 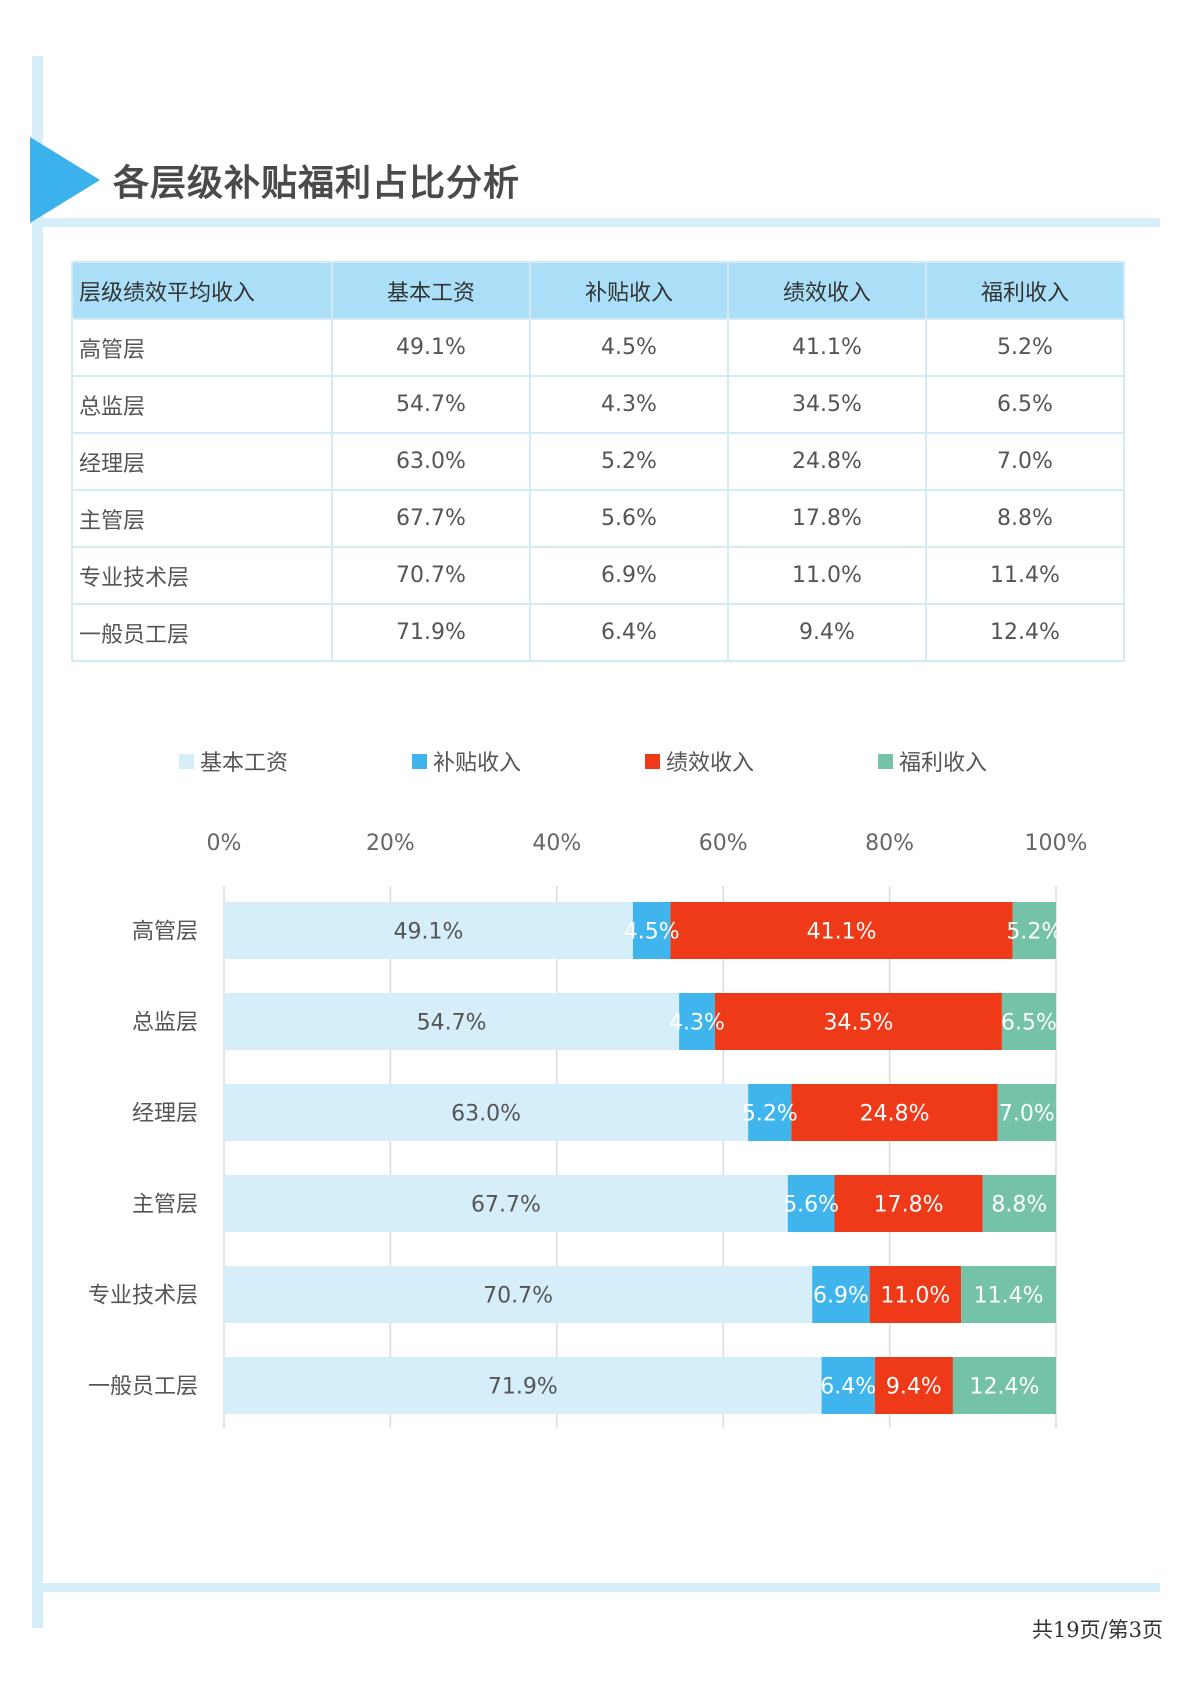 I want to click on data-label: 11.4%, so click(x=1009, y=1296).